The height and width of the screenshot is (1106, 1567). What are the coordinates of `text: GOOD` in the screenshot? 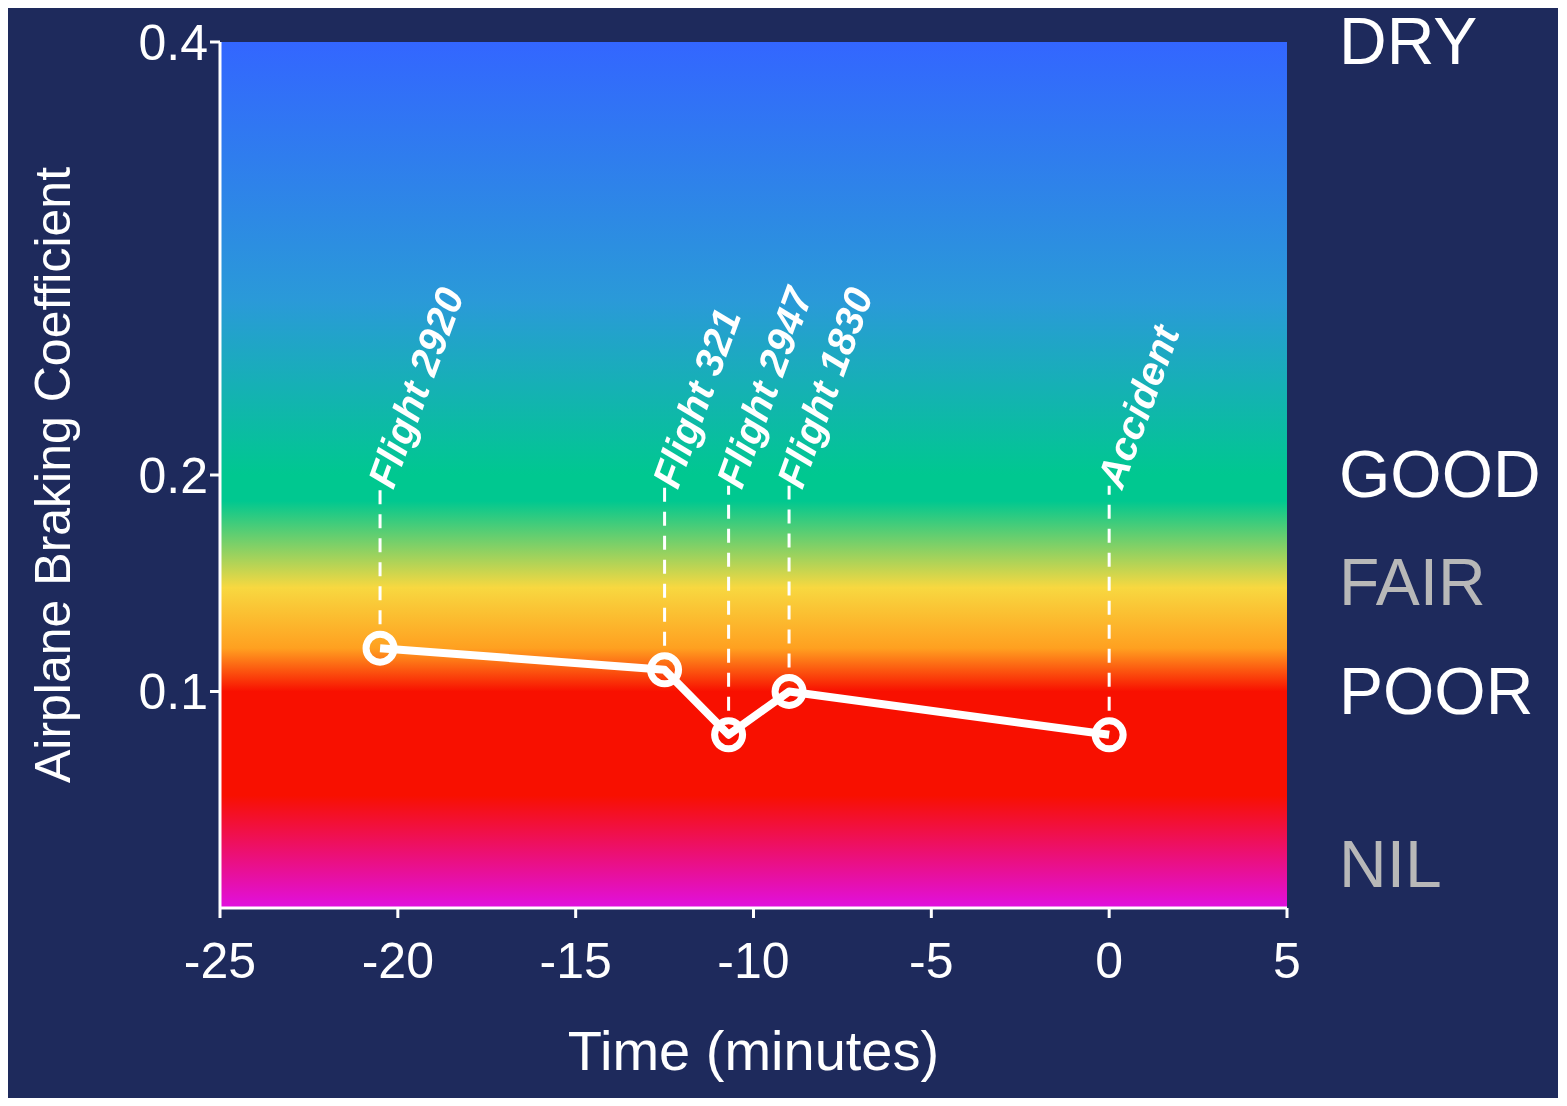 It's located at (1440, 474).